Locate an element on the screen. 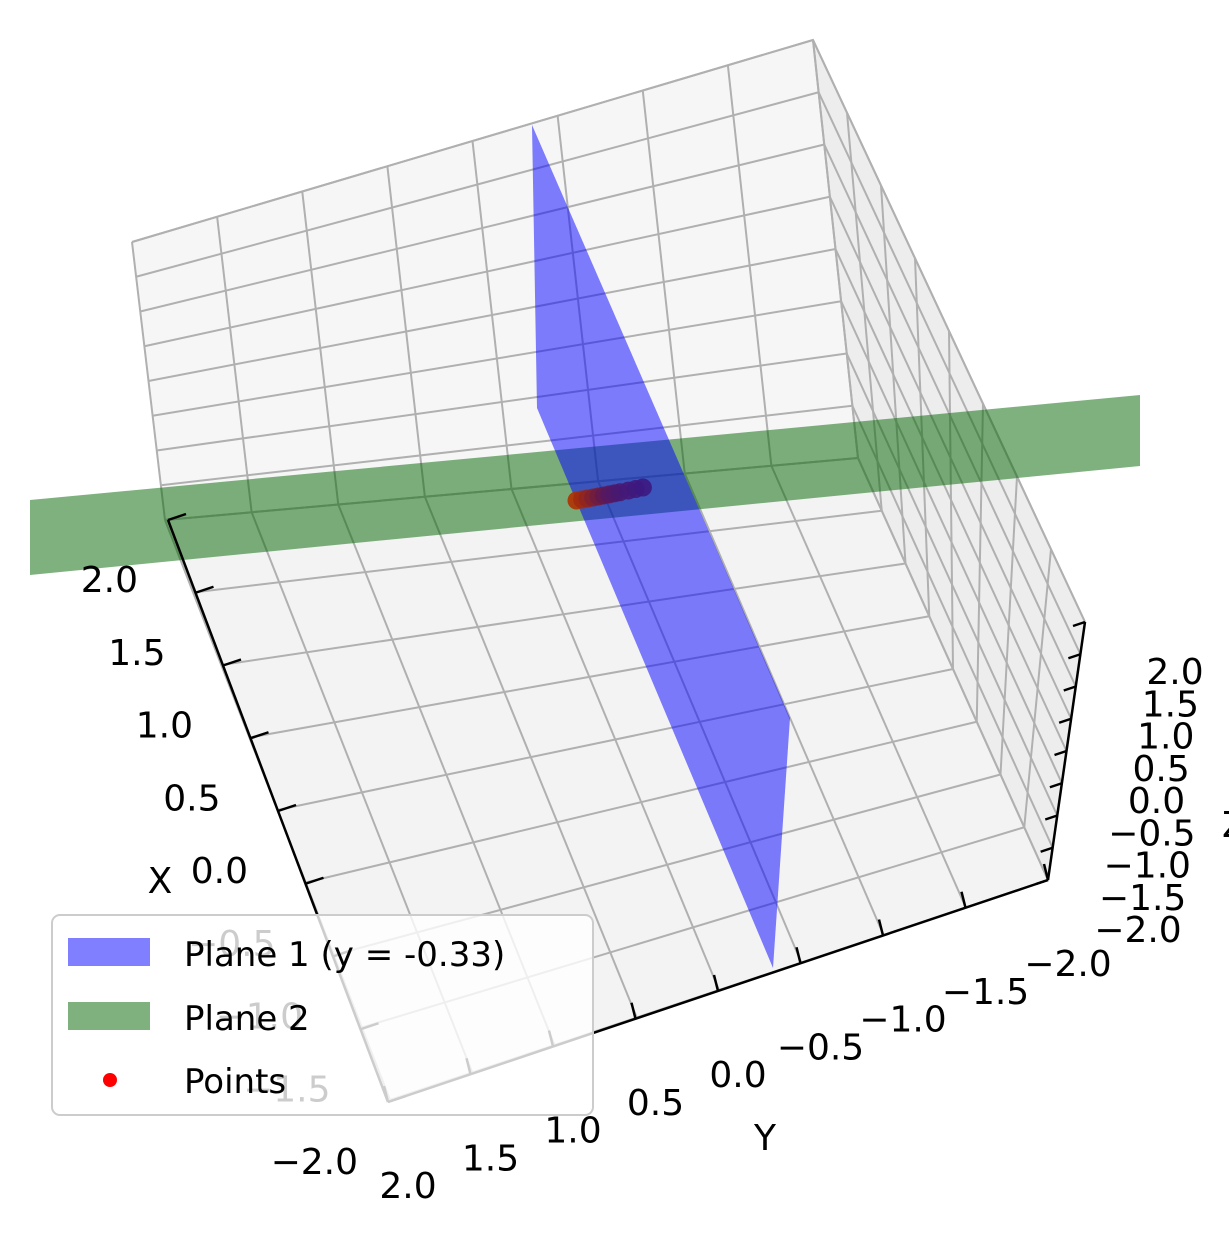 The width and height of the screenshot is (1229, 1240). y-tick-label: 1.0 is located at coordinates (572, 1131).